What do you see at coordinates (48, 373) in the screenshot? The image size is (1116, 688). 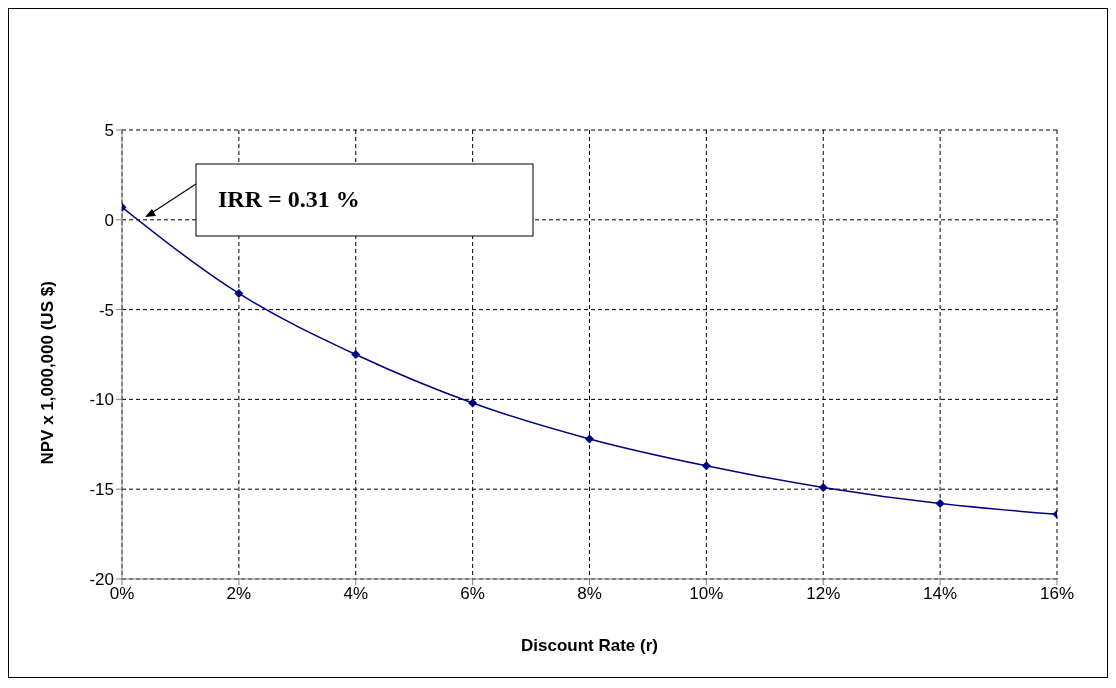 I see `y-axis-title: NPV x 1,000,000 (US $)` at bounding box center [48, 373].